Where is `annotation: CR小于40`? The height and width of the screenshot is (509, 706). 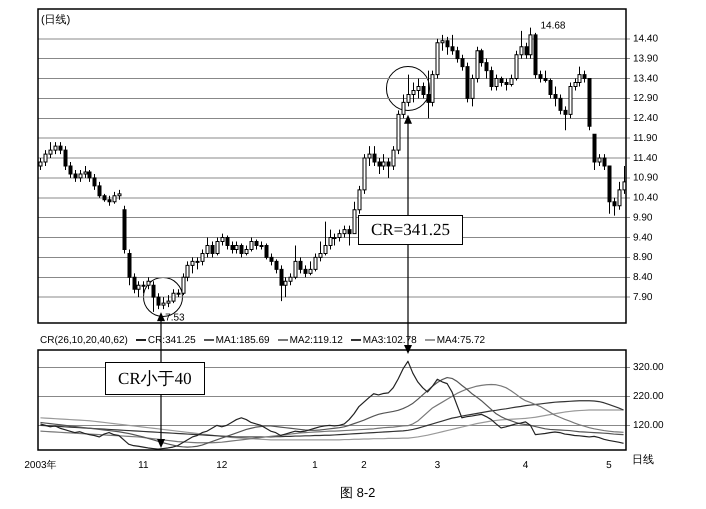 annotation: CR小于40 is located at coordinates (155, 378).